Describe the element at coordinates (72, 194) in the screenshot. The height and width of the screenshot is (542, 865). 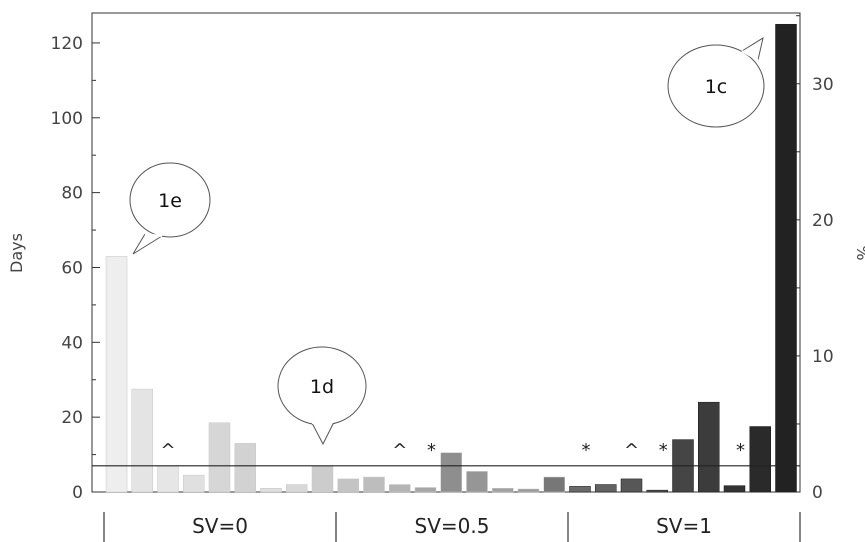
I see `y-tick-label-left: 80` at that location.